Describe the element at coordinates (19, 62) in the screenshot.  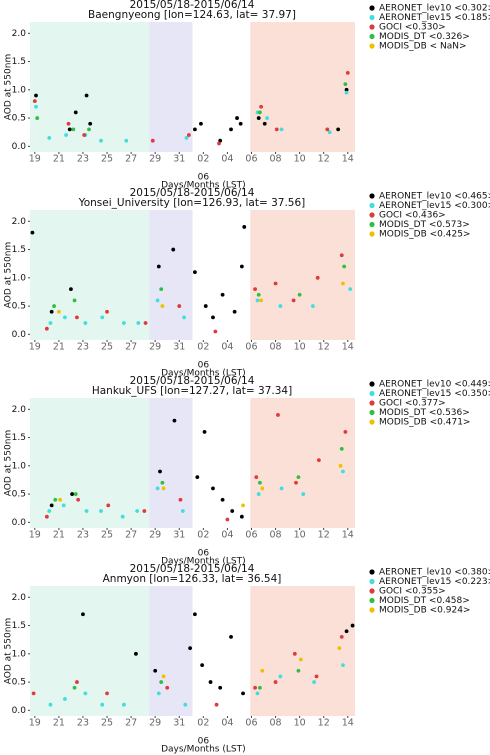
I see `y-tick-label: 1.5` at that location.